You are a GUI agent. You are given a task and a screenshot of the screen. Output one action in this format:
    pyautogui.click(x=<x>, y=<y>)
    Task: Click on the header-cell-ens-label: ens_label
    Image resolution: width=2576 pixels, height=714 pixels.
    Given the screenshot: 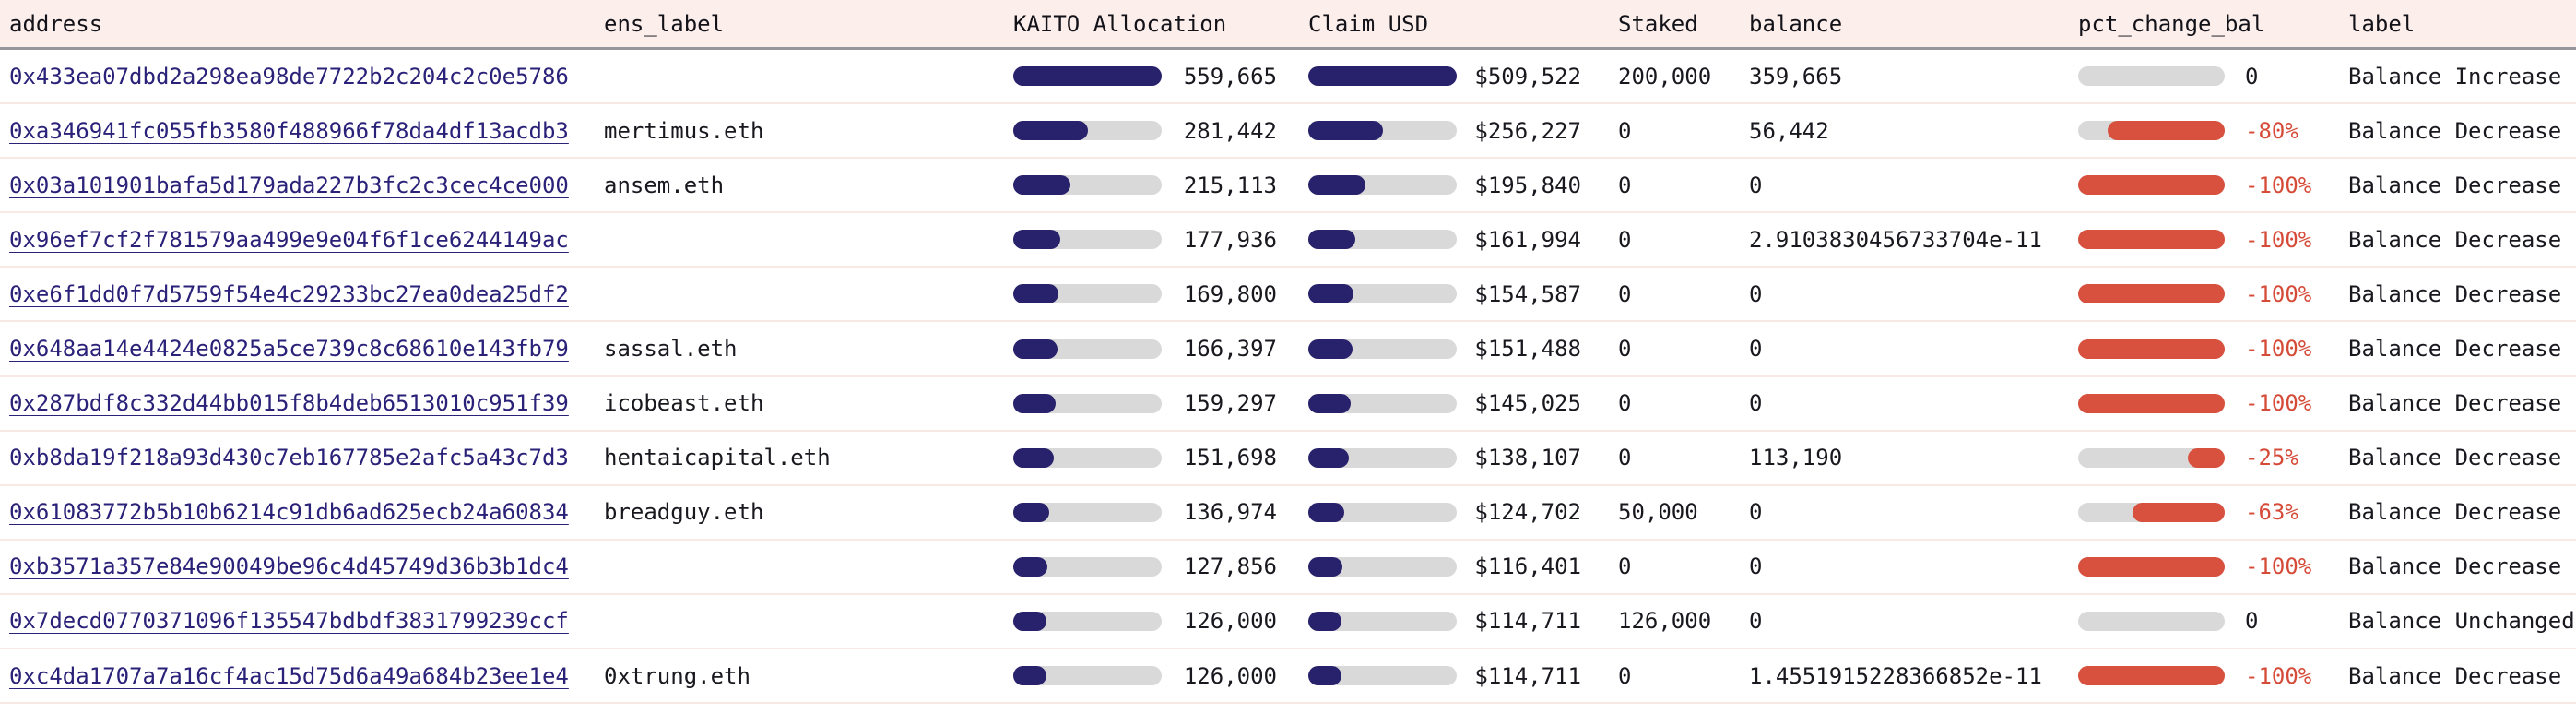 What is the action you would take?
    pyautogui.click(x=664, y=23)
    